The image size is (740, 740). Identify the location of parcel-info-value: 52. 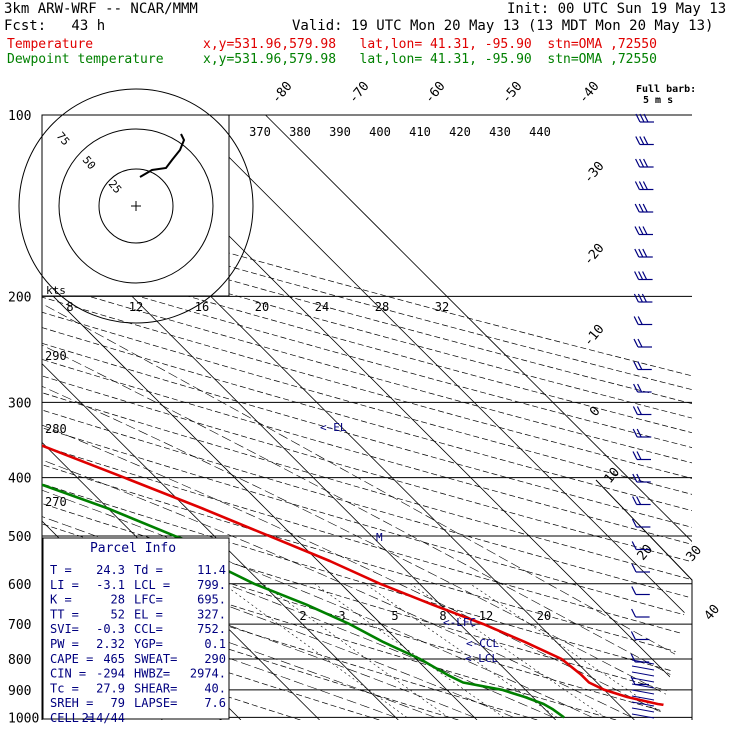
(118, 614).